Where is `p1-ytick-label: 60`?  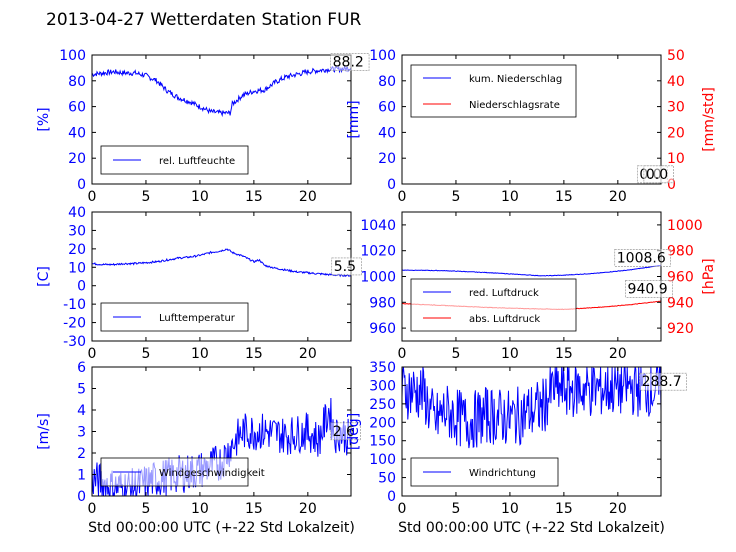
p1-ytick-label: 60 is located at coordinates (77, 108).